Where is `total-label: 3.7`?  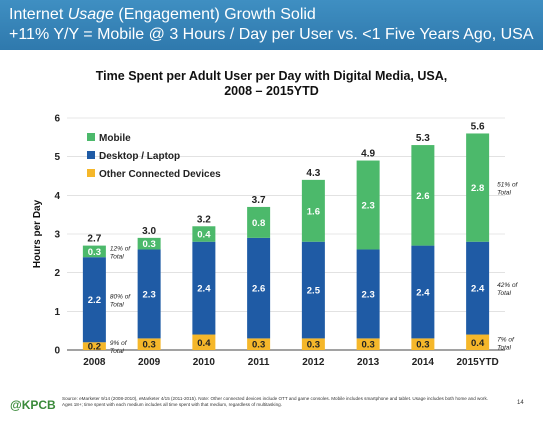
total-label: 3.7 is located at coordinates (259, 200).